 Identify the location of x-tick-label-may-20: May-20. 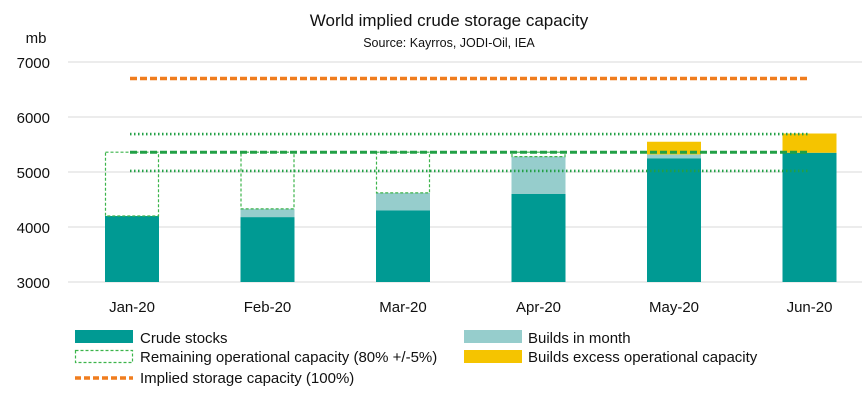
(674, 307).